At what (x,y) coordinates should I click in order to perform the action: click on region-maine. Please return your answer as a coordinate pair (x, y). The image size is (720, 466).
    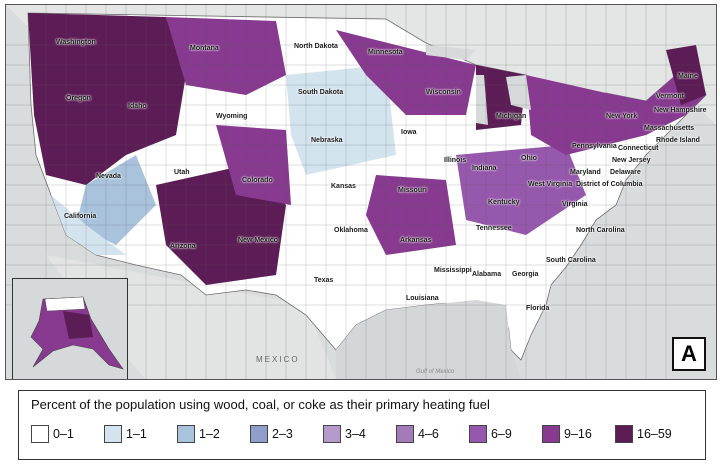
    Looking at the image, I should click on (686, 75).